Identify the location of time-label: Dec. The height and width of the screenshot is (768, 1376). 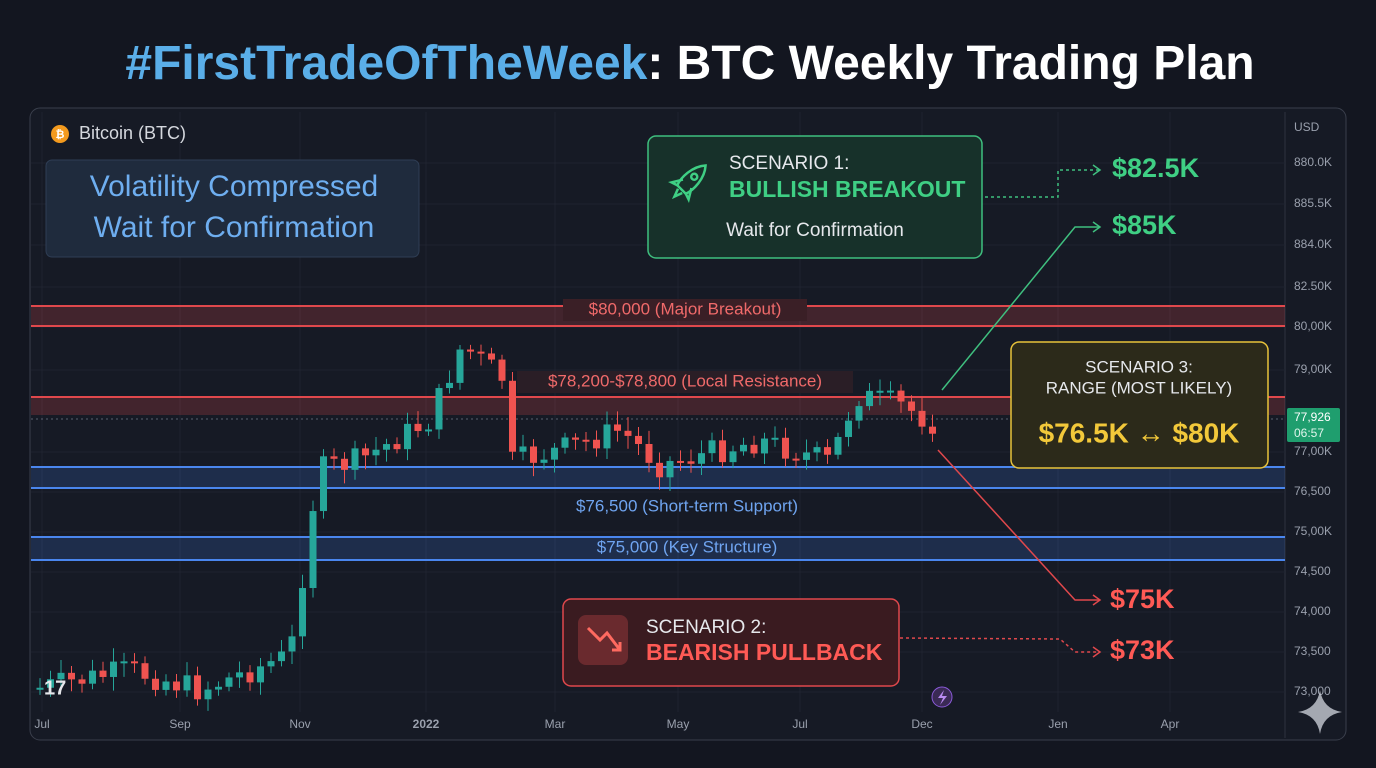
(921, 724).